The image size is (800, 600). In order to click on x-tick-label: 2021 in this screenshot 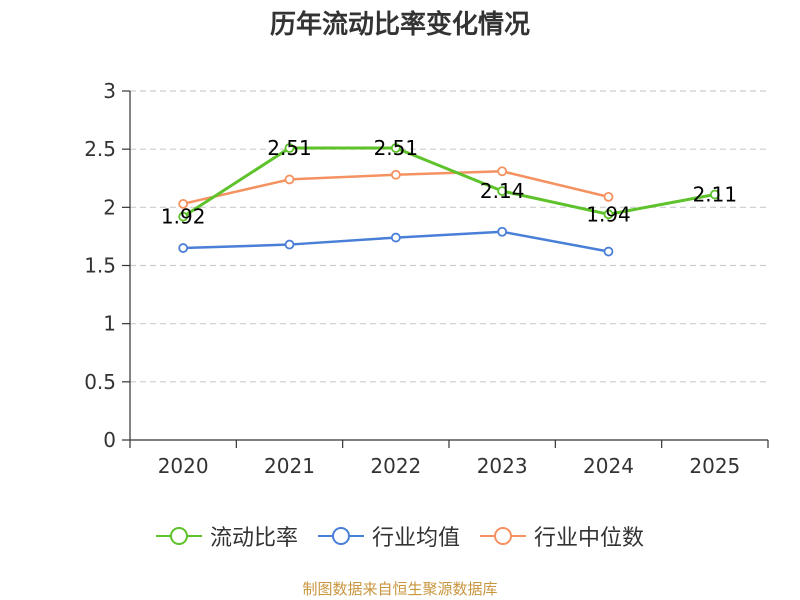, I will do `click(289, 466)`.